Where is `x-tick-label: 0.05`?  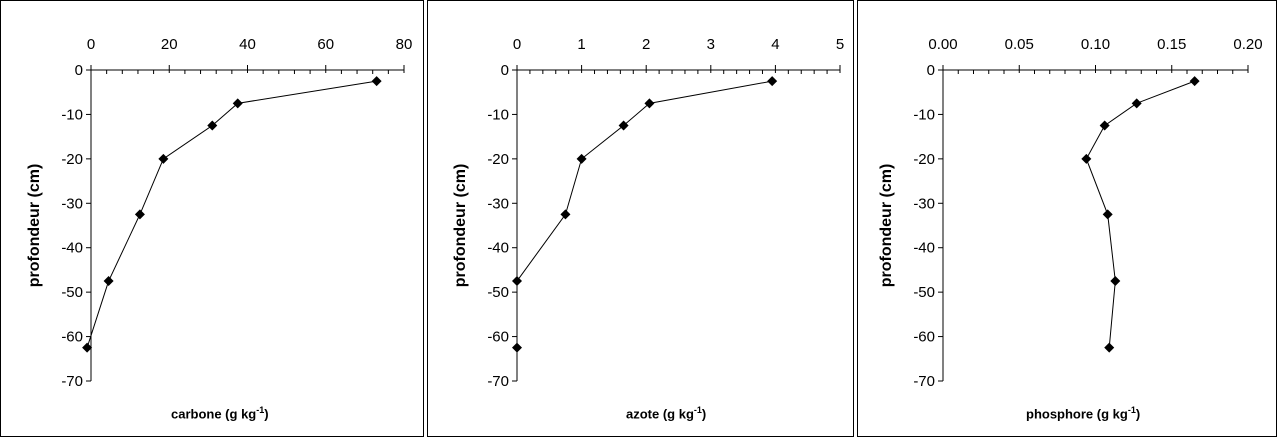 x-tick-label: 0.05 is located at coordinates (1019, 44).